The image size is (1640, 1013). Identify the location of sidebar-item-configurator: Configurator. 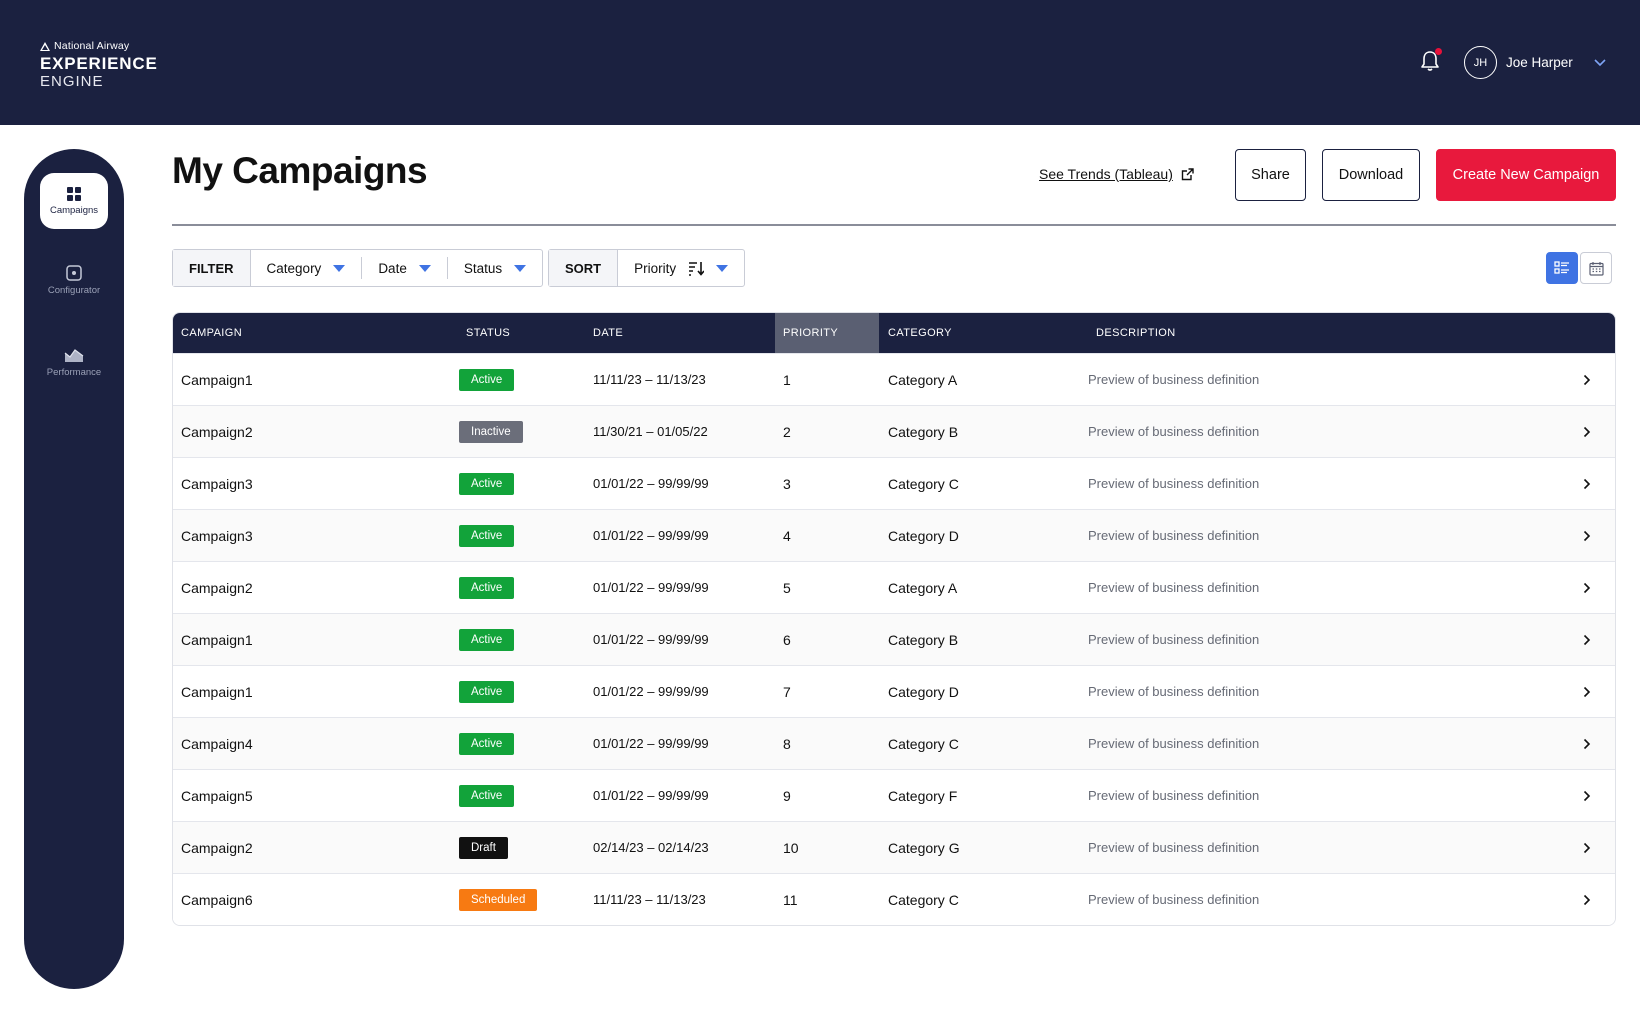
(74, 280).